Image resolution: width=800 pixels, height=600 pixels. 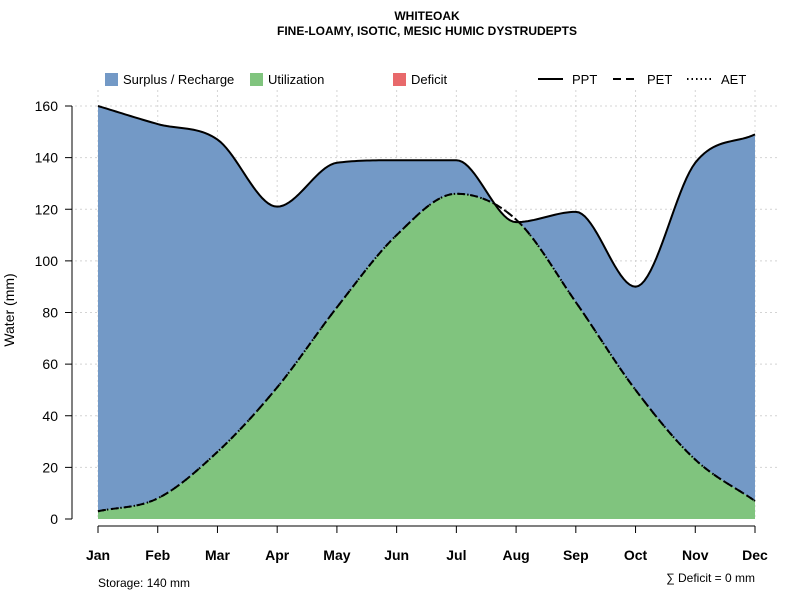 What do you see at coordinates (47, 261) in the screenshot?
I see `y-tick-label: 100` at bounding box center [47, 261].